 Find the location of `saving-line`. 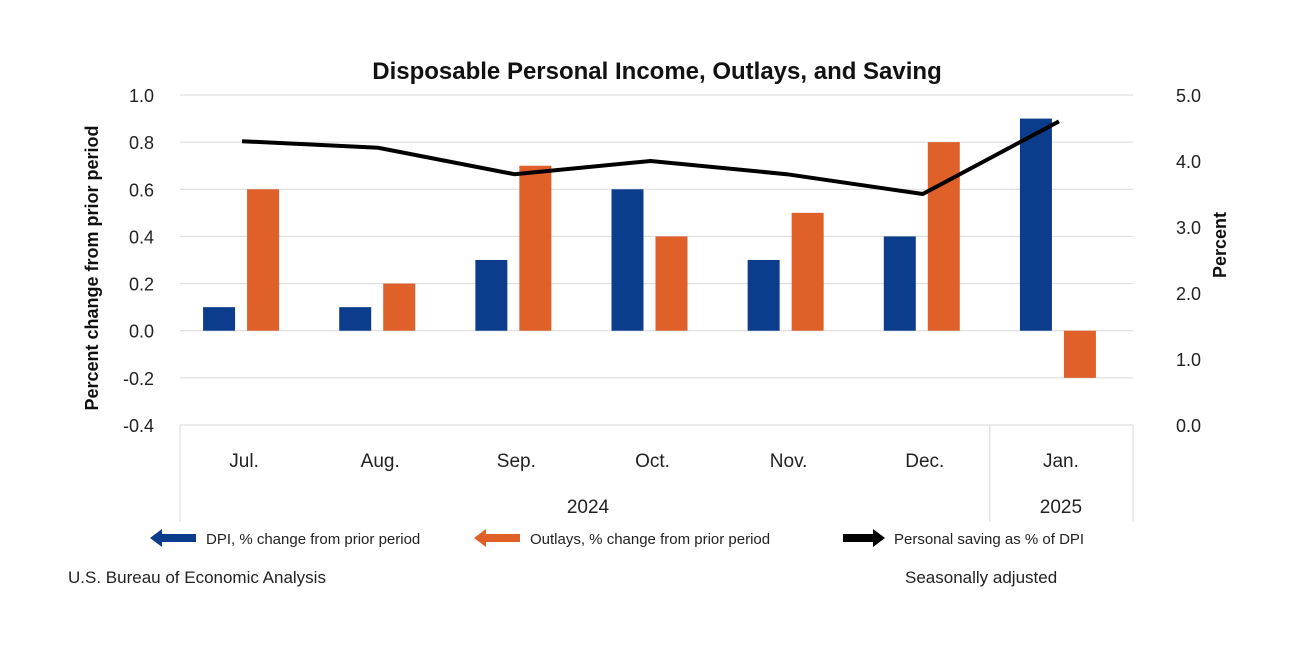

saving-line is located at coordinates (650, 157).